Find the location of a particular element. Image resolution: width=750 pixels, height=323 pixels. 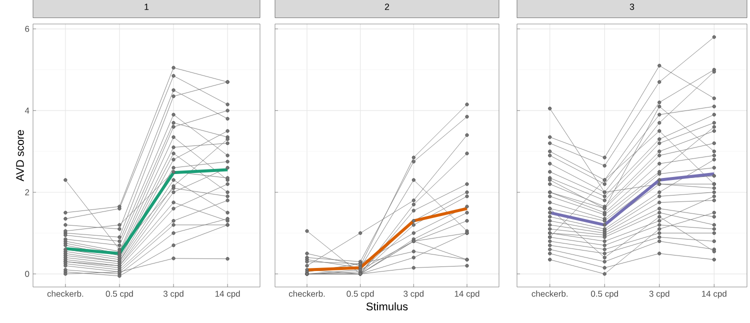

y-tick-label: 0 is located at coordinates (27, 273).